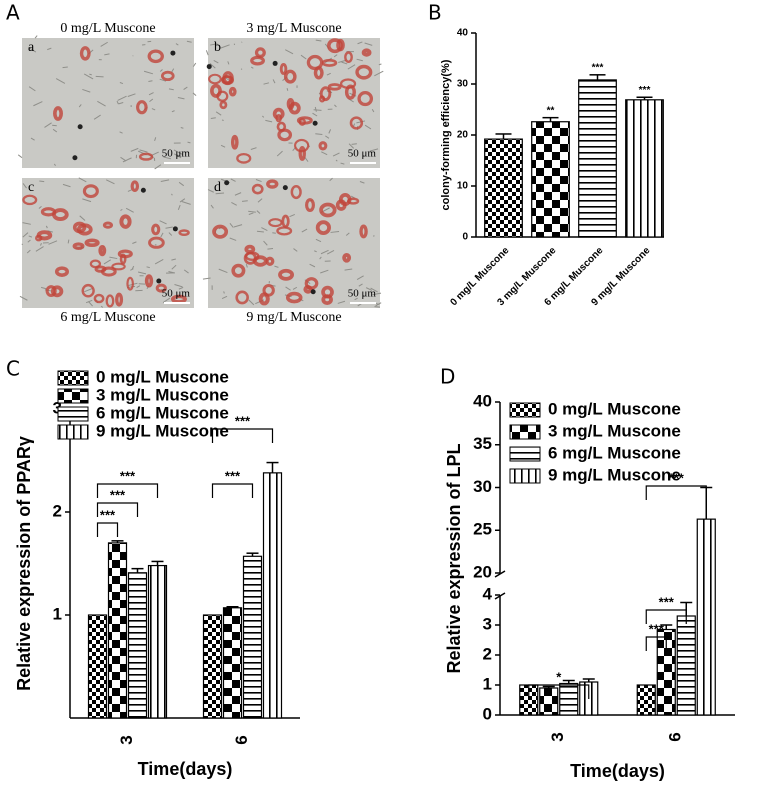  Describe the element at coordinates (293, 317) in the screenshot. I see `image-caption: 9 mg/L Muscone` at that location.